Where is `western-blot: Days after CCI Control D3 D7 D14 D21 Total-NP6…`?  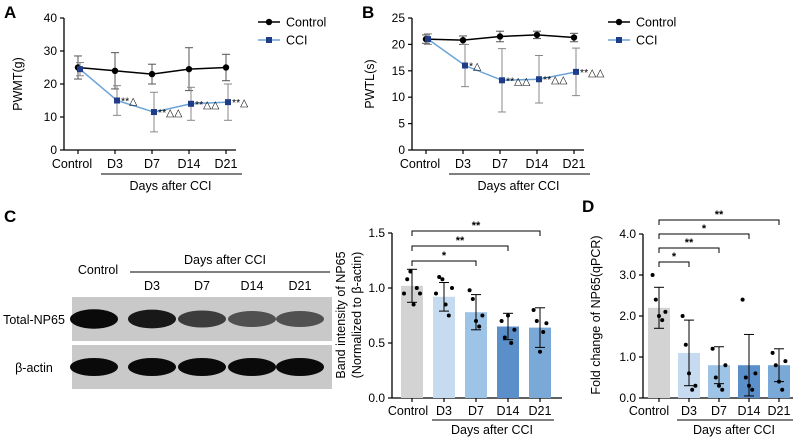
western-blot: Days after CCI Control D3 D7 D14 D21 Total-NP6… is located at coordinates (167, 321).